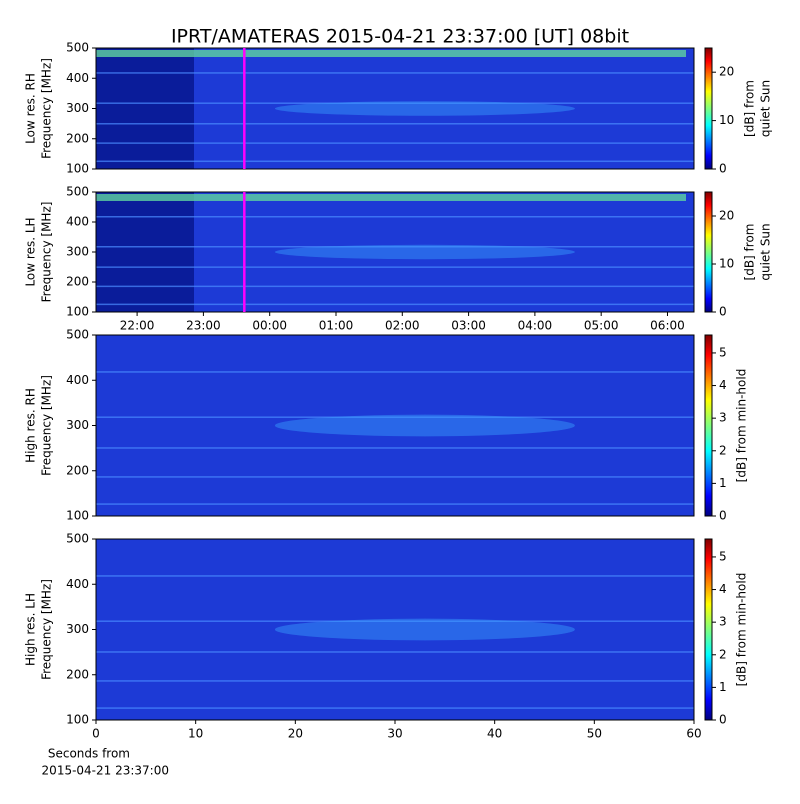  I want to click on spectrogram, so click(395, 252).